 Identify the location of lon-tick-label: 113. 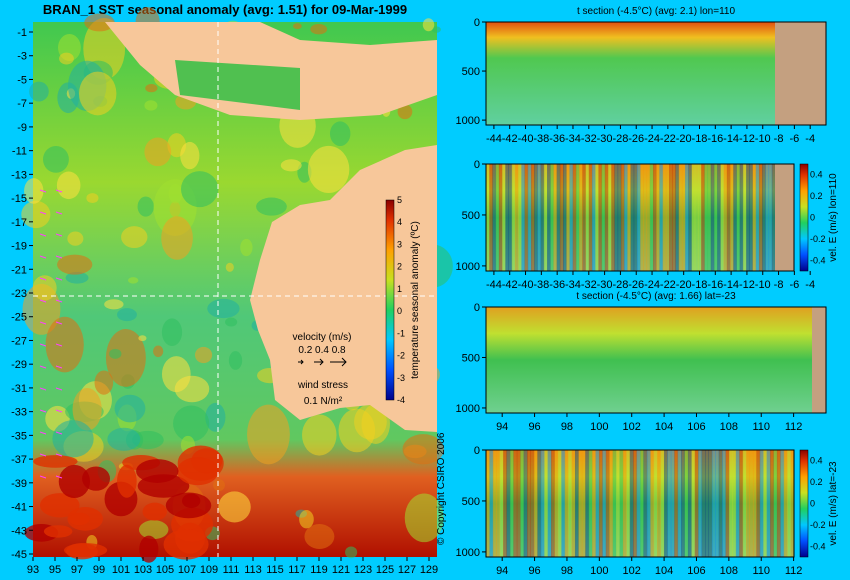
(253, 570).